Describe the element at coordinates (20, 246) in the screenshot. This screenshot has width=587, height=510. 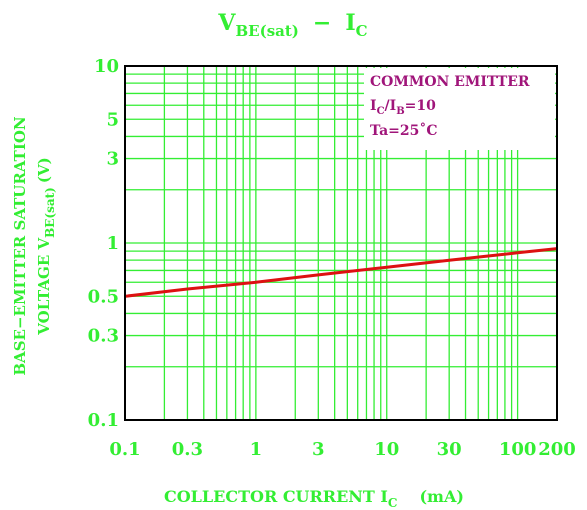
I see `svg-text: BASE−EMITTER SATURATION` at that location.